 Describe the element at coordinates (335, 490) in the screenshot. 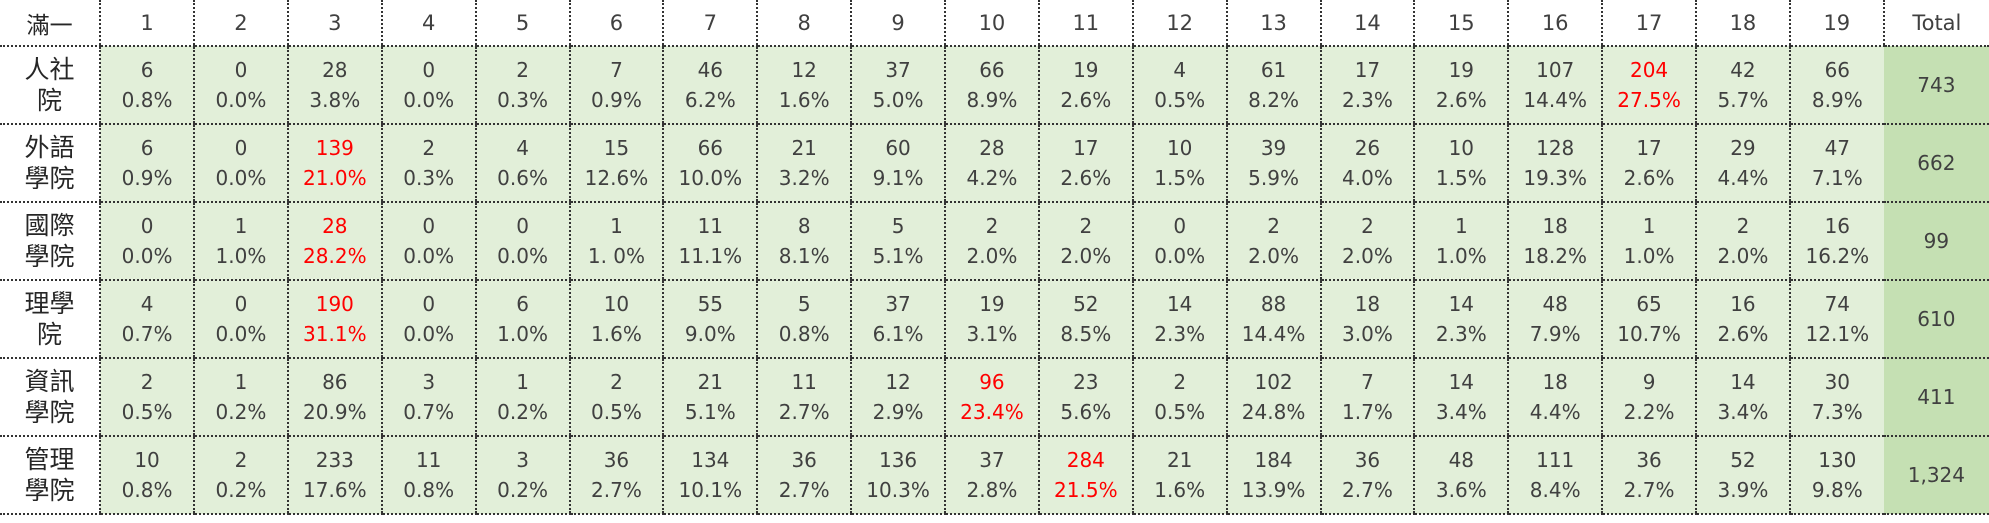

I see `cell-percent: 17.6%` at that location.